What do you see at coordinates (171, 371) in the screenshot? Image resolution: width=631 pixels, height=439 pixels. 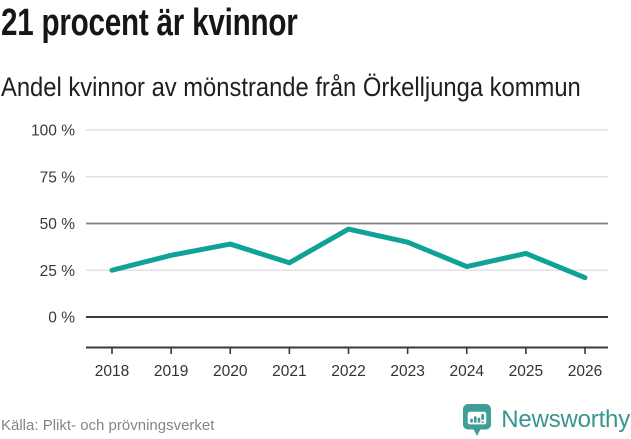 I see `x-tick-label: 2019` at bounding box center [171, 371].